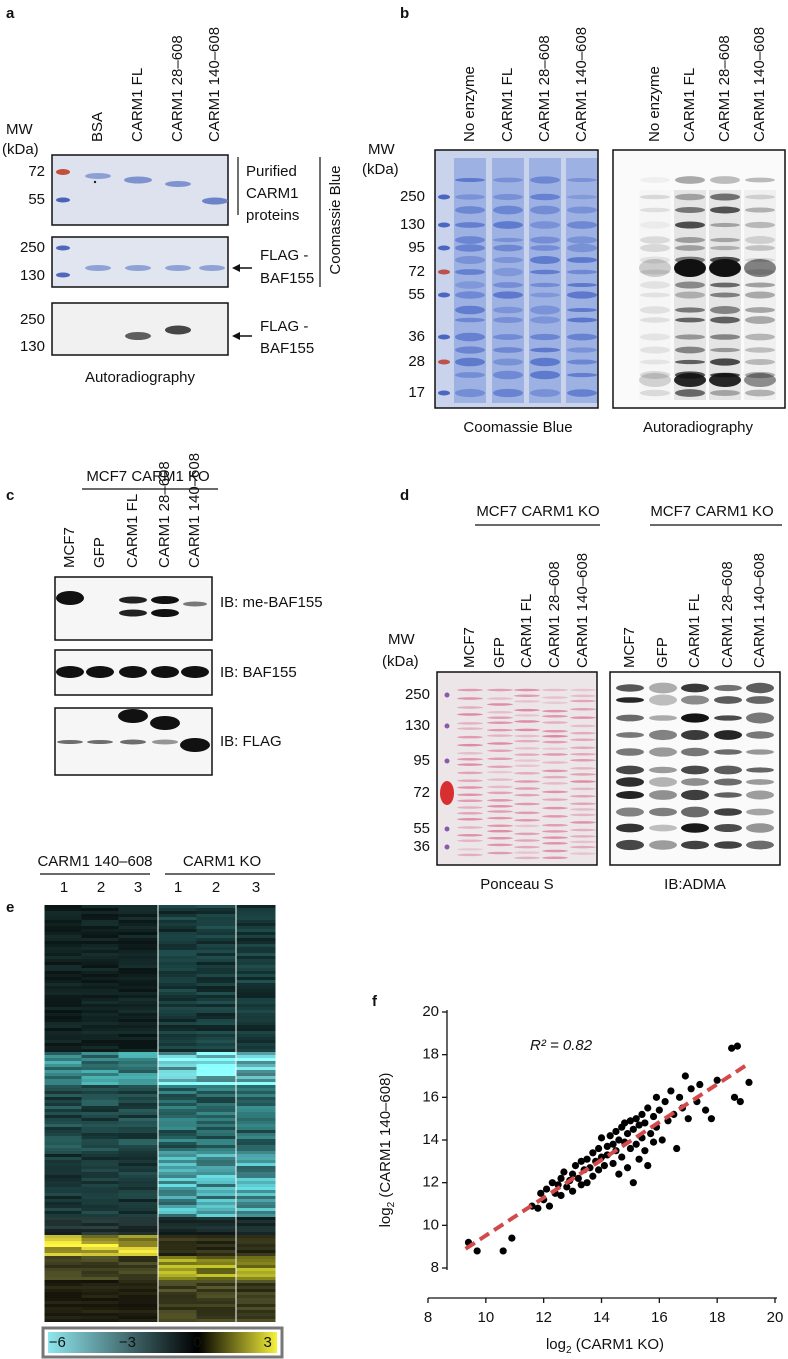 This screenshot has width=788, height=1359. Describe the element at coordinates (662, 652) in the screenshot. I see `lane-label: GFP` at that location.